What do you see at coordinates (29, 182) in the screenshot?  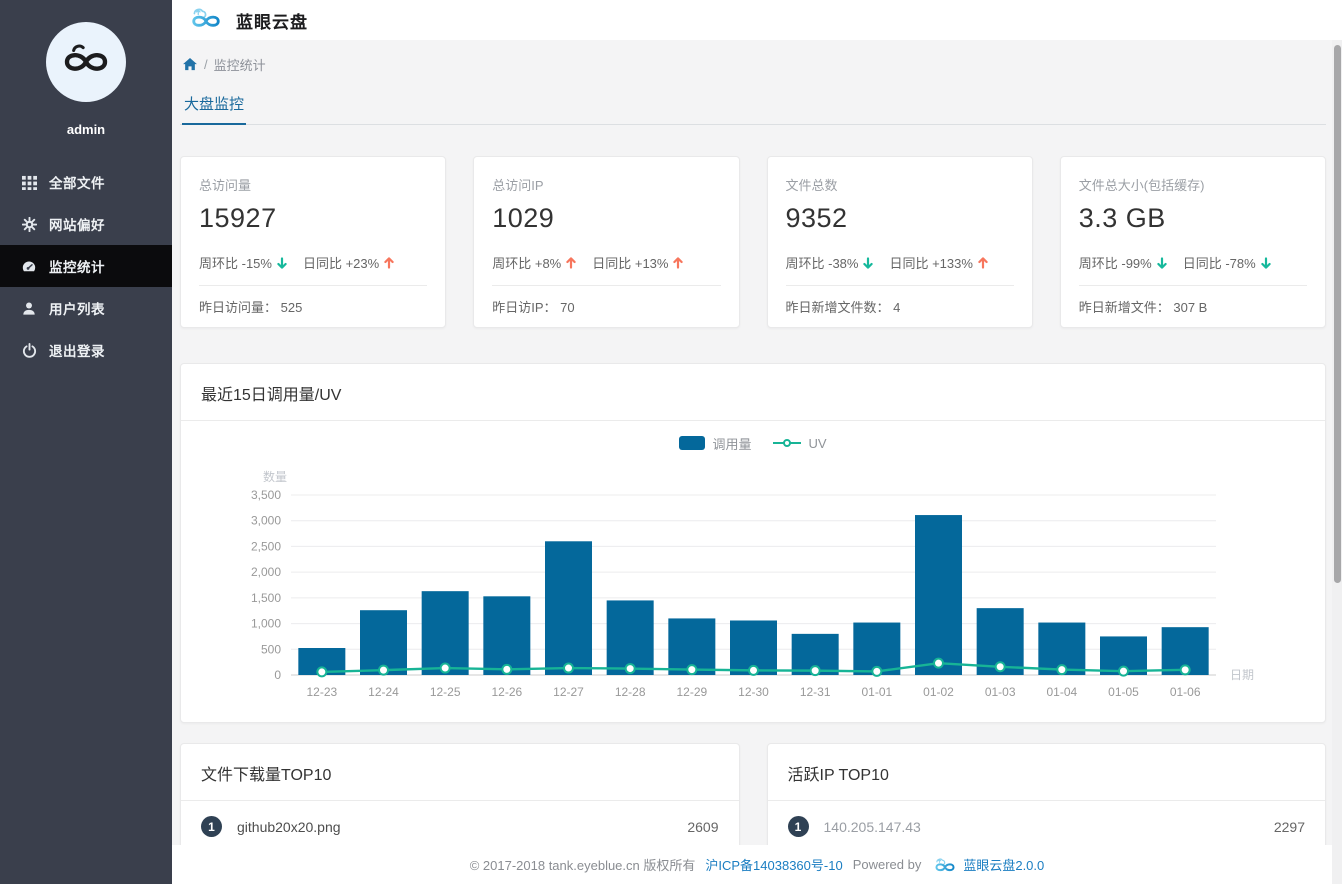 I see `grid-icon` at bounding box center [29, 182].